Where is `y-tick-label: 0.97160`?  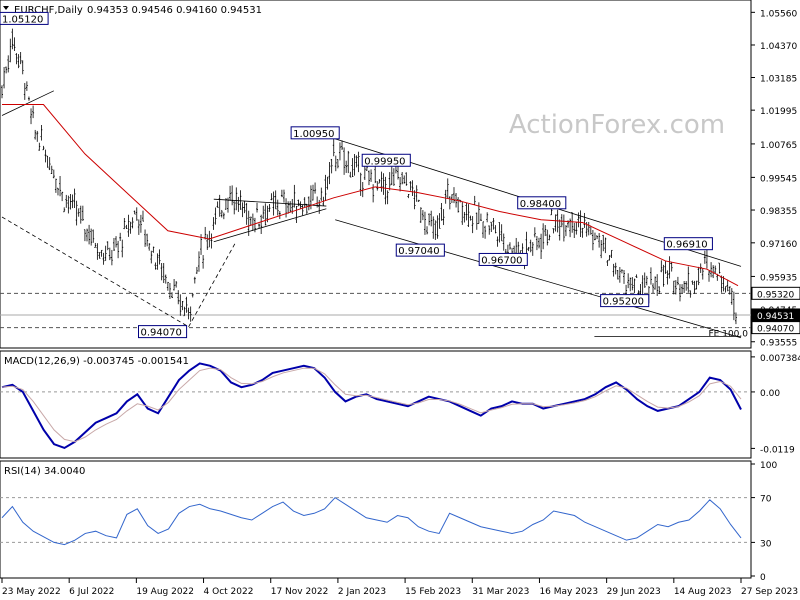 y-tick-label: 0.97160 is located at coordinates (778, 245).